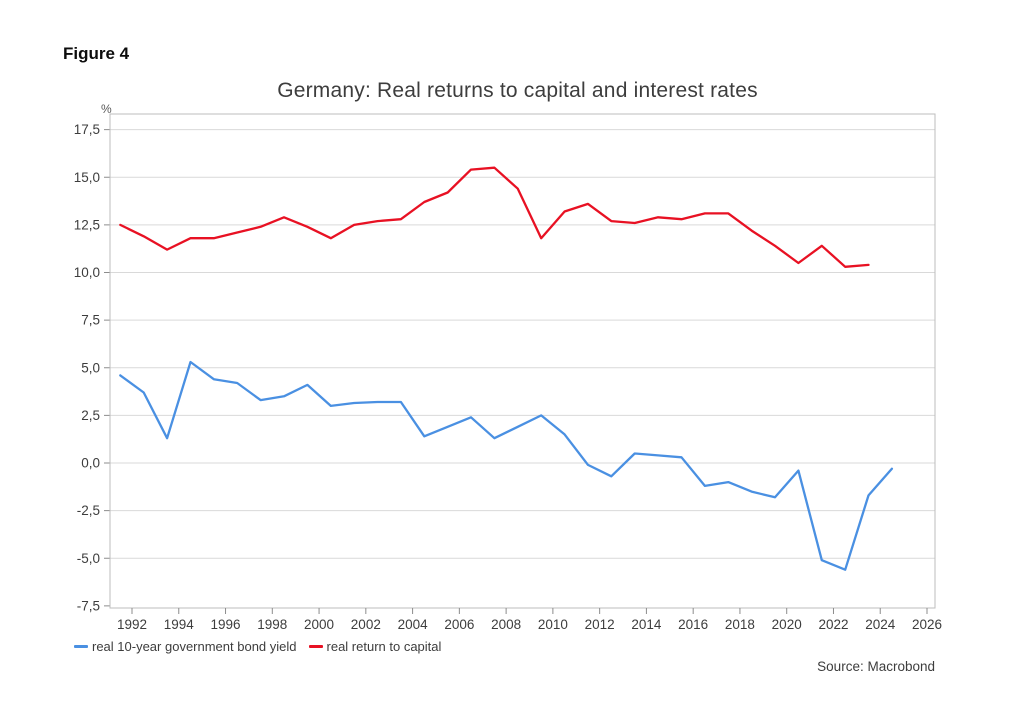 The image size is (1035, 719). I want to click on x-tick-label: 2018, so click(740, 624).